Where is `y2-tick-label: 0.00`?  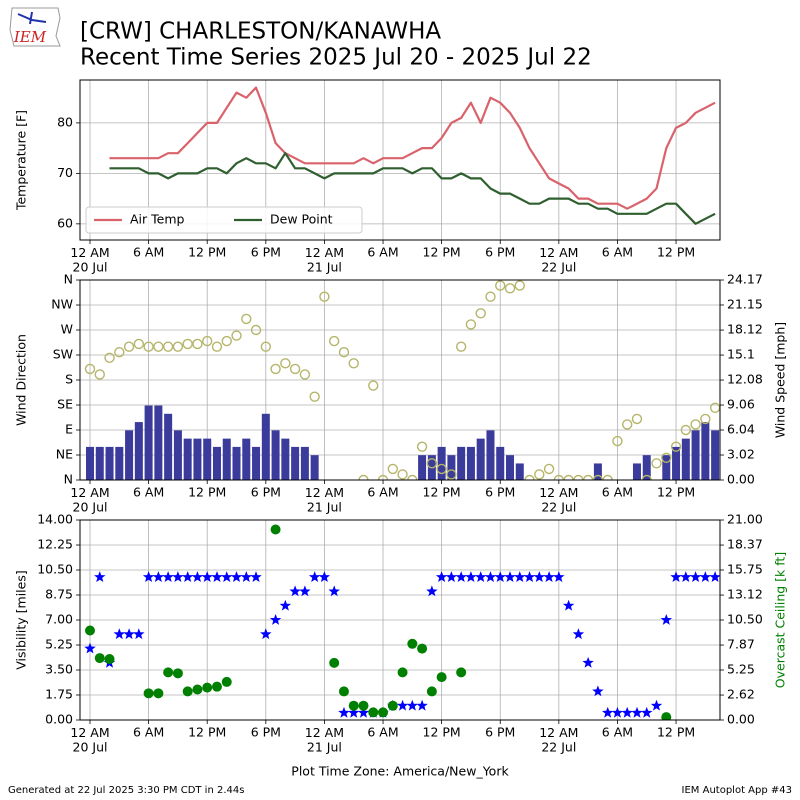 y2-tick-label: 0.00 is located at coordinates (741, 719).